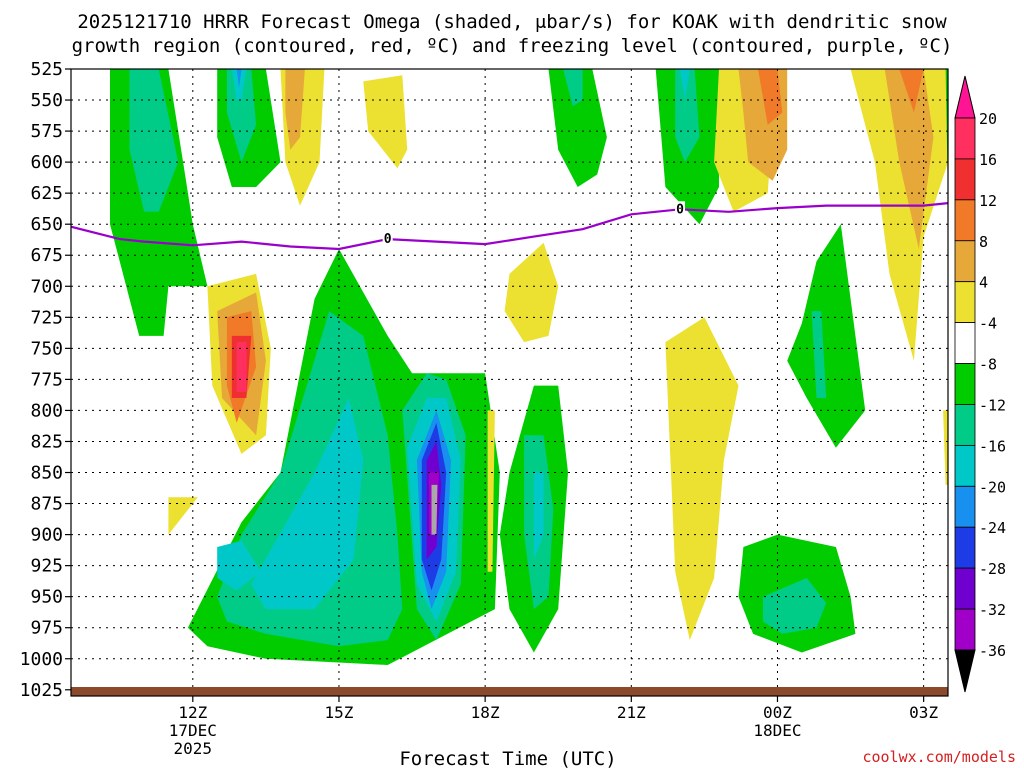 The width and height of the screenshot is (1024, 768). What do you see at coordinates (46, 317) in the screenshot?
I see `y-tick-label: 725` at bounding box center [46, 317].